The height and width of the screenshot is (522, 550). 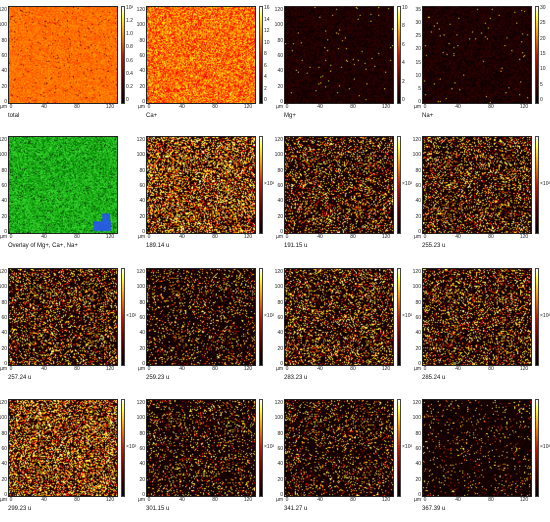 What do you see at coordinates (20, 378) in the screenshot?
I see `panel-label: 257.24 u` at bounding box center [20, 378].